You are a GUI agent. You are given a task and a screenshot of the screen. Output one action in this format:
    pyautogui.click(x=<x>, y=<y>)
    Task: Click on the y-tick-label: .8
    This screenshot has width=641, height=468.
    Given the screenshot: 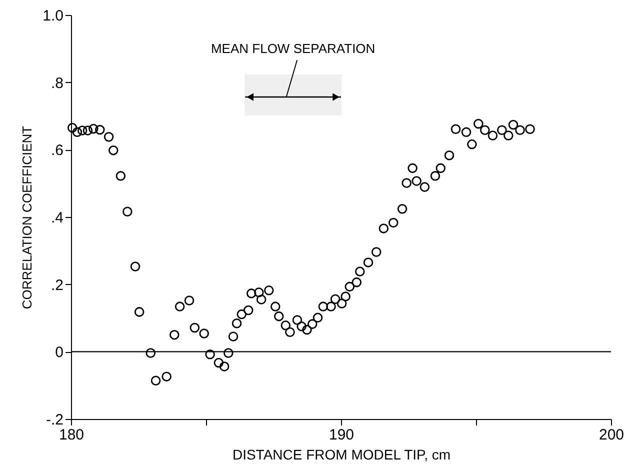 What is the action you would take?
    pyautogui.click(x=57, y=83)
    